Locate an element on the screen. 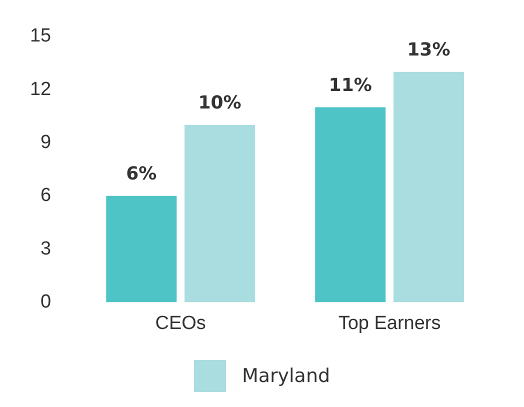 Image resolution: width=524 pixels, height=407 pixels. legend-label: Maryland is located at coordinates (285, 376).